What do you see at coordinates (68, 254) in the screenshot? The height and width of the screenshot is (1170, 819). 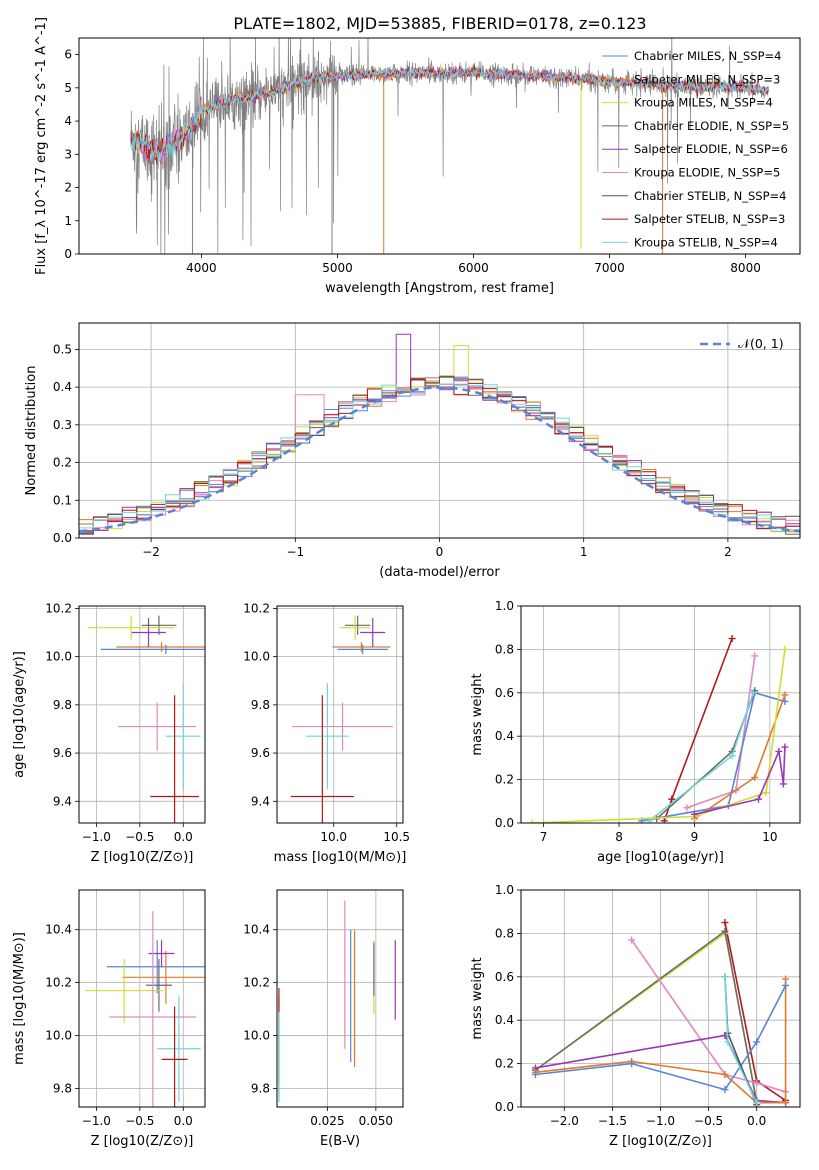 I see `y-tick-label: 0` at bounding box center [68, 254].